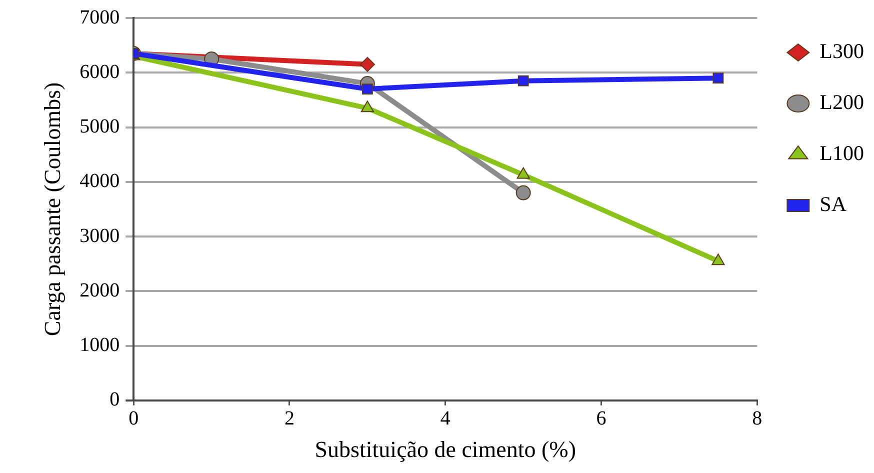 This screenshot has width=874, height=473. What do you see at coordinates (289, 419) in the screenshot?
I see `x-tick-label: 2` at bounding box center [289, 419].